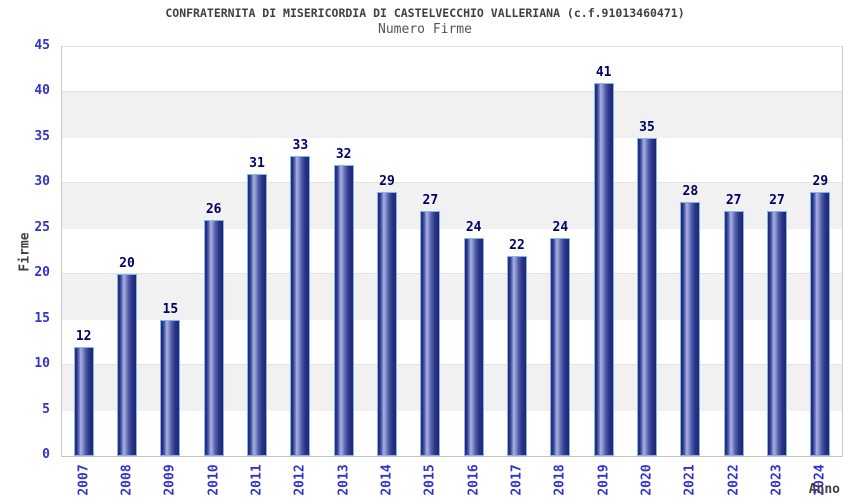 The height and width of the screenshot is (500, 850). Describe the element at coordinates (42, 273) in the screenshot. I see `y-tick-label: 20` at that location.